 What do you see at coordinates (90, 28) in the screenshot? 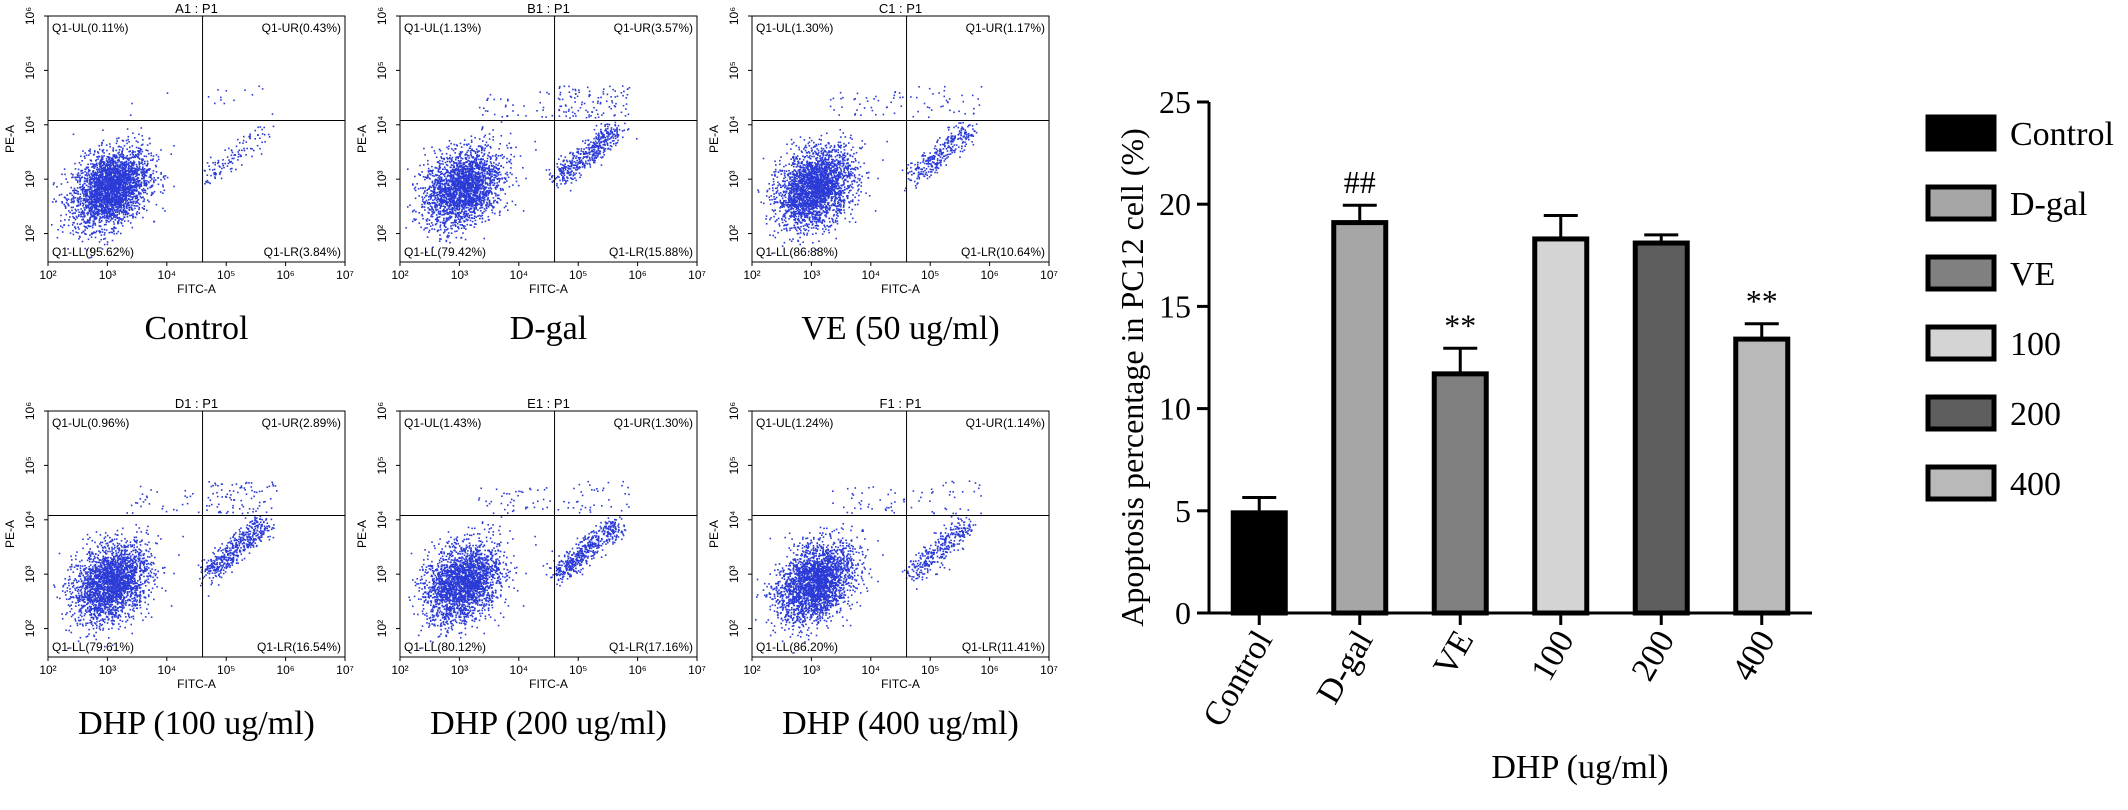
I see `quadrant-ul-label: Q1-UL(0.11%)` at bounding box center [90, 28].